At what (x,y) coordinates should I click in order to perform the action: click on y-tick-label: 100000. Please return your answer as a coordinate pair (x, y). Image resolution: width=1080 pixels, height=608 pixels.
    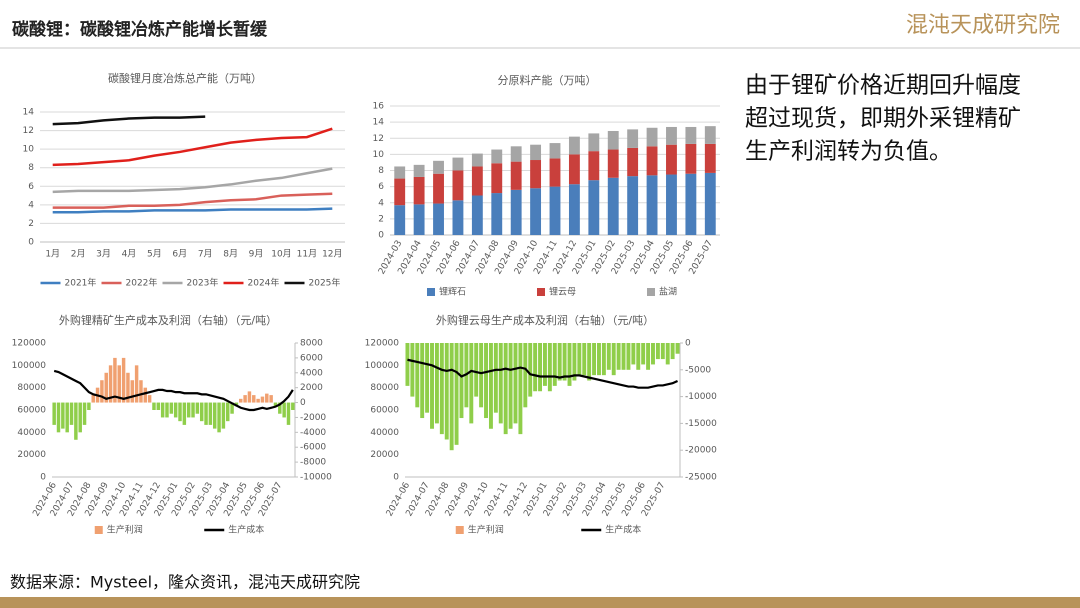
    Looking at the image, I should click on (382, 366).